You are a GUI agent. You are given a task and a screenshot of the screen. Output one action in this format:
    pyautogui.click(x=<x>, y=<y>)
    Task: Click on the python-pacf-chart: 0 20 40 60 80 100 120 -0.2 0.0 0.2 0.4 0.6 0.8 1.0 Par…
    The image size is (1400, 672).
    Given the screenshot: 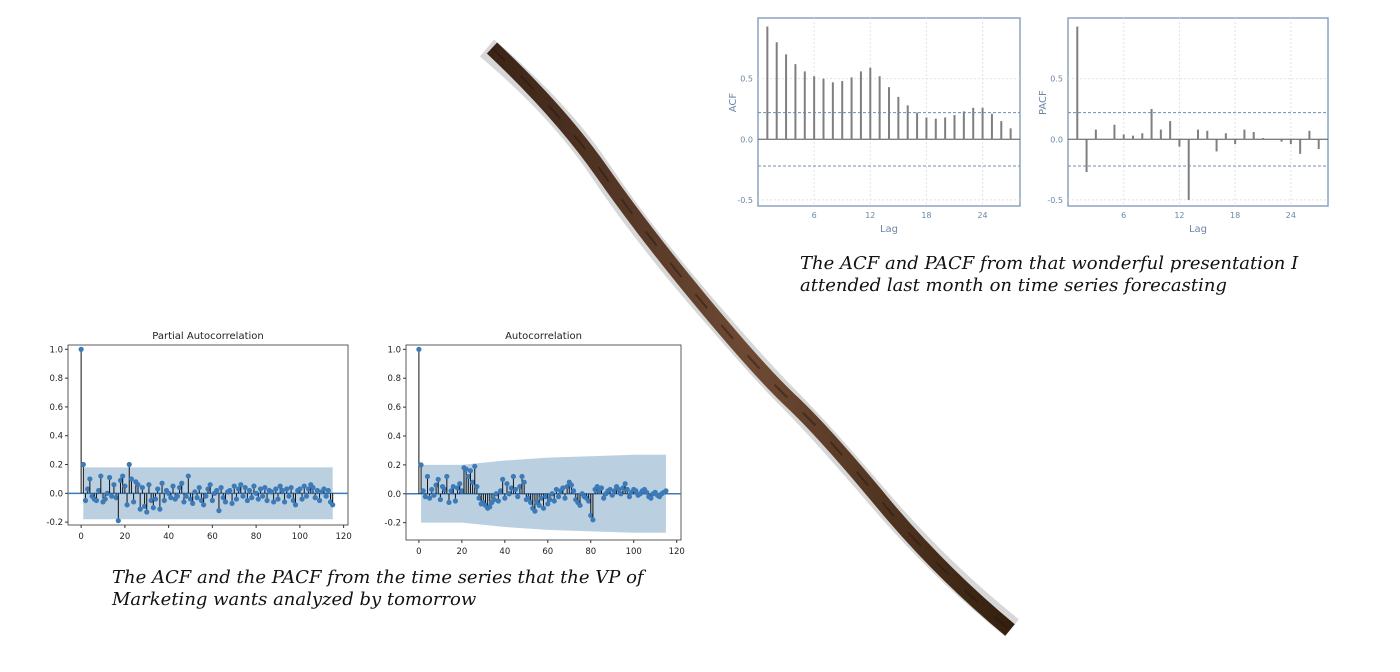 What is the action you would take?
    pyautogui.click(x=199, y=436)
    